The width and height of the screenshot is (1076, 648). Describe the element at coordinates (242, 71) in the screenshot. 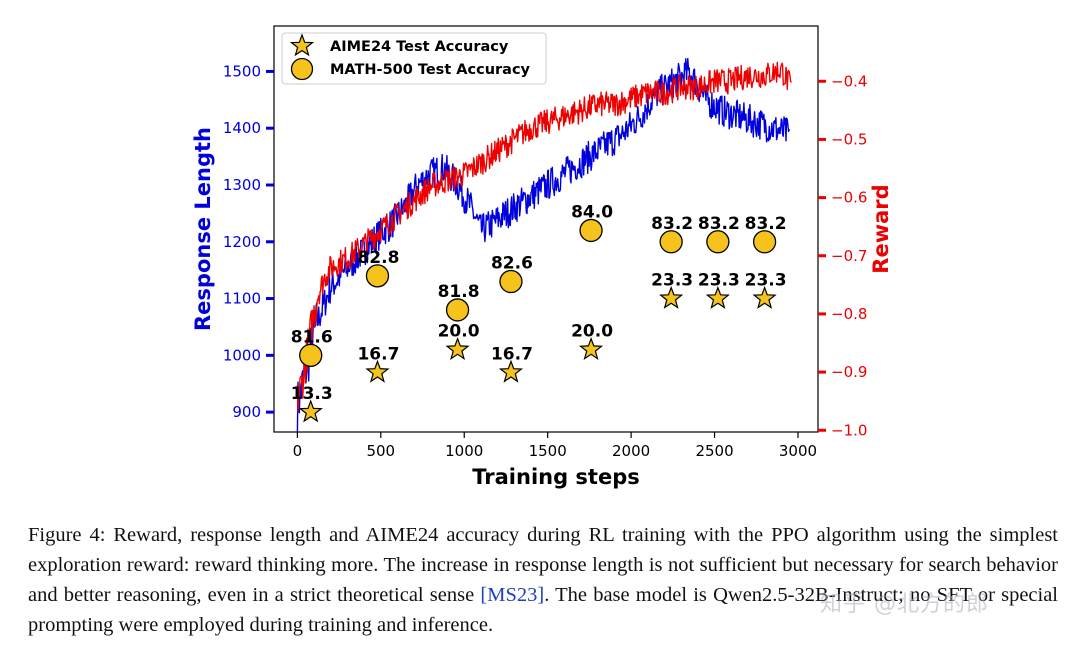

I see `y-left-tick-label: 1500` at that location.